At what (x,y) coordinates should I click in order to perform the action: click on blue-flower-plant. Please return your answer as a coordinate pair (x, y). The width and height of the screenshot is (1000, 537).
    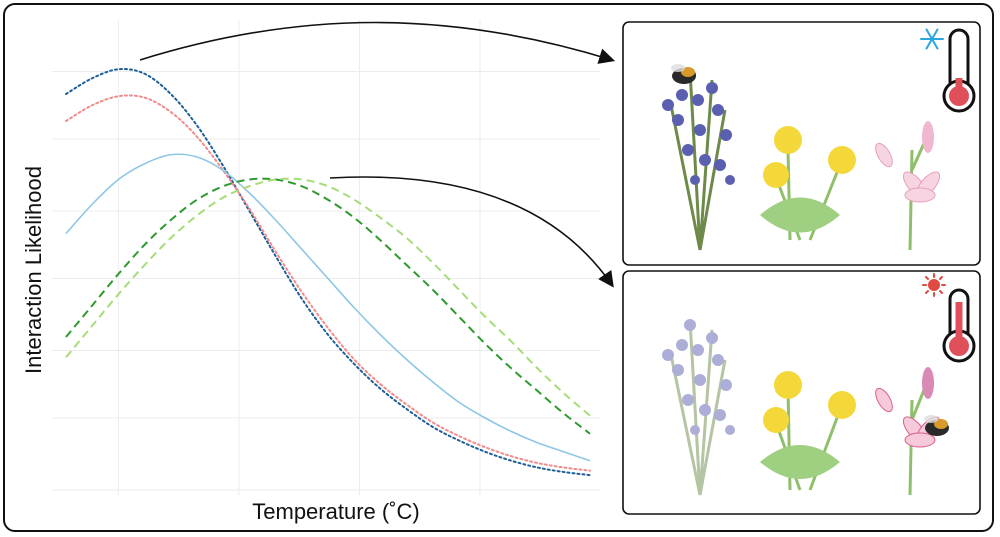
    Looking at the image, I should click on (698, 407).